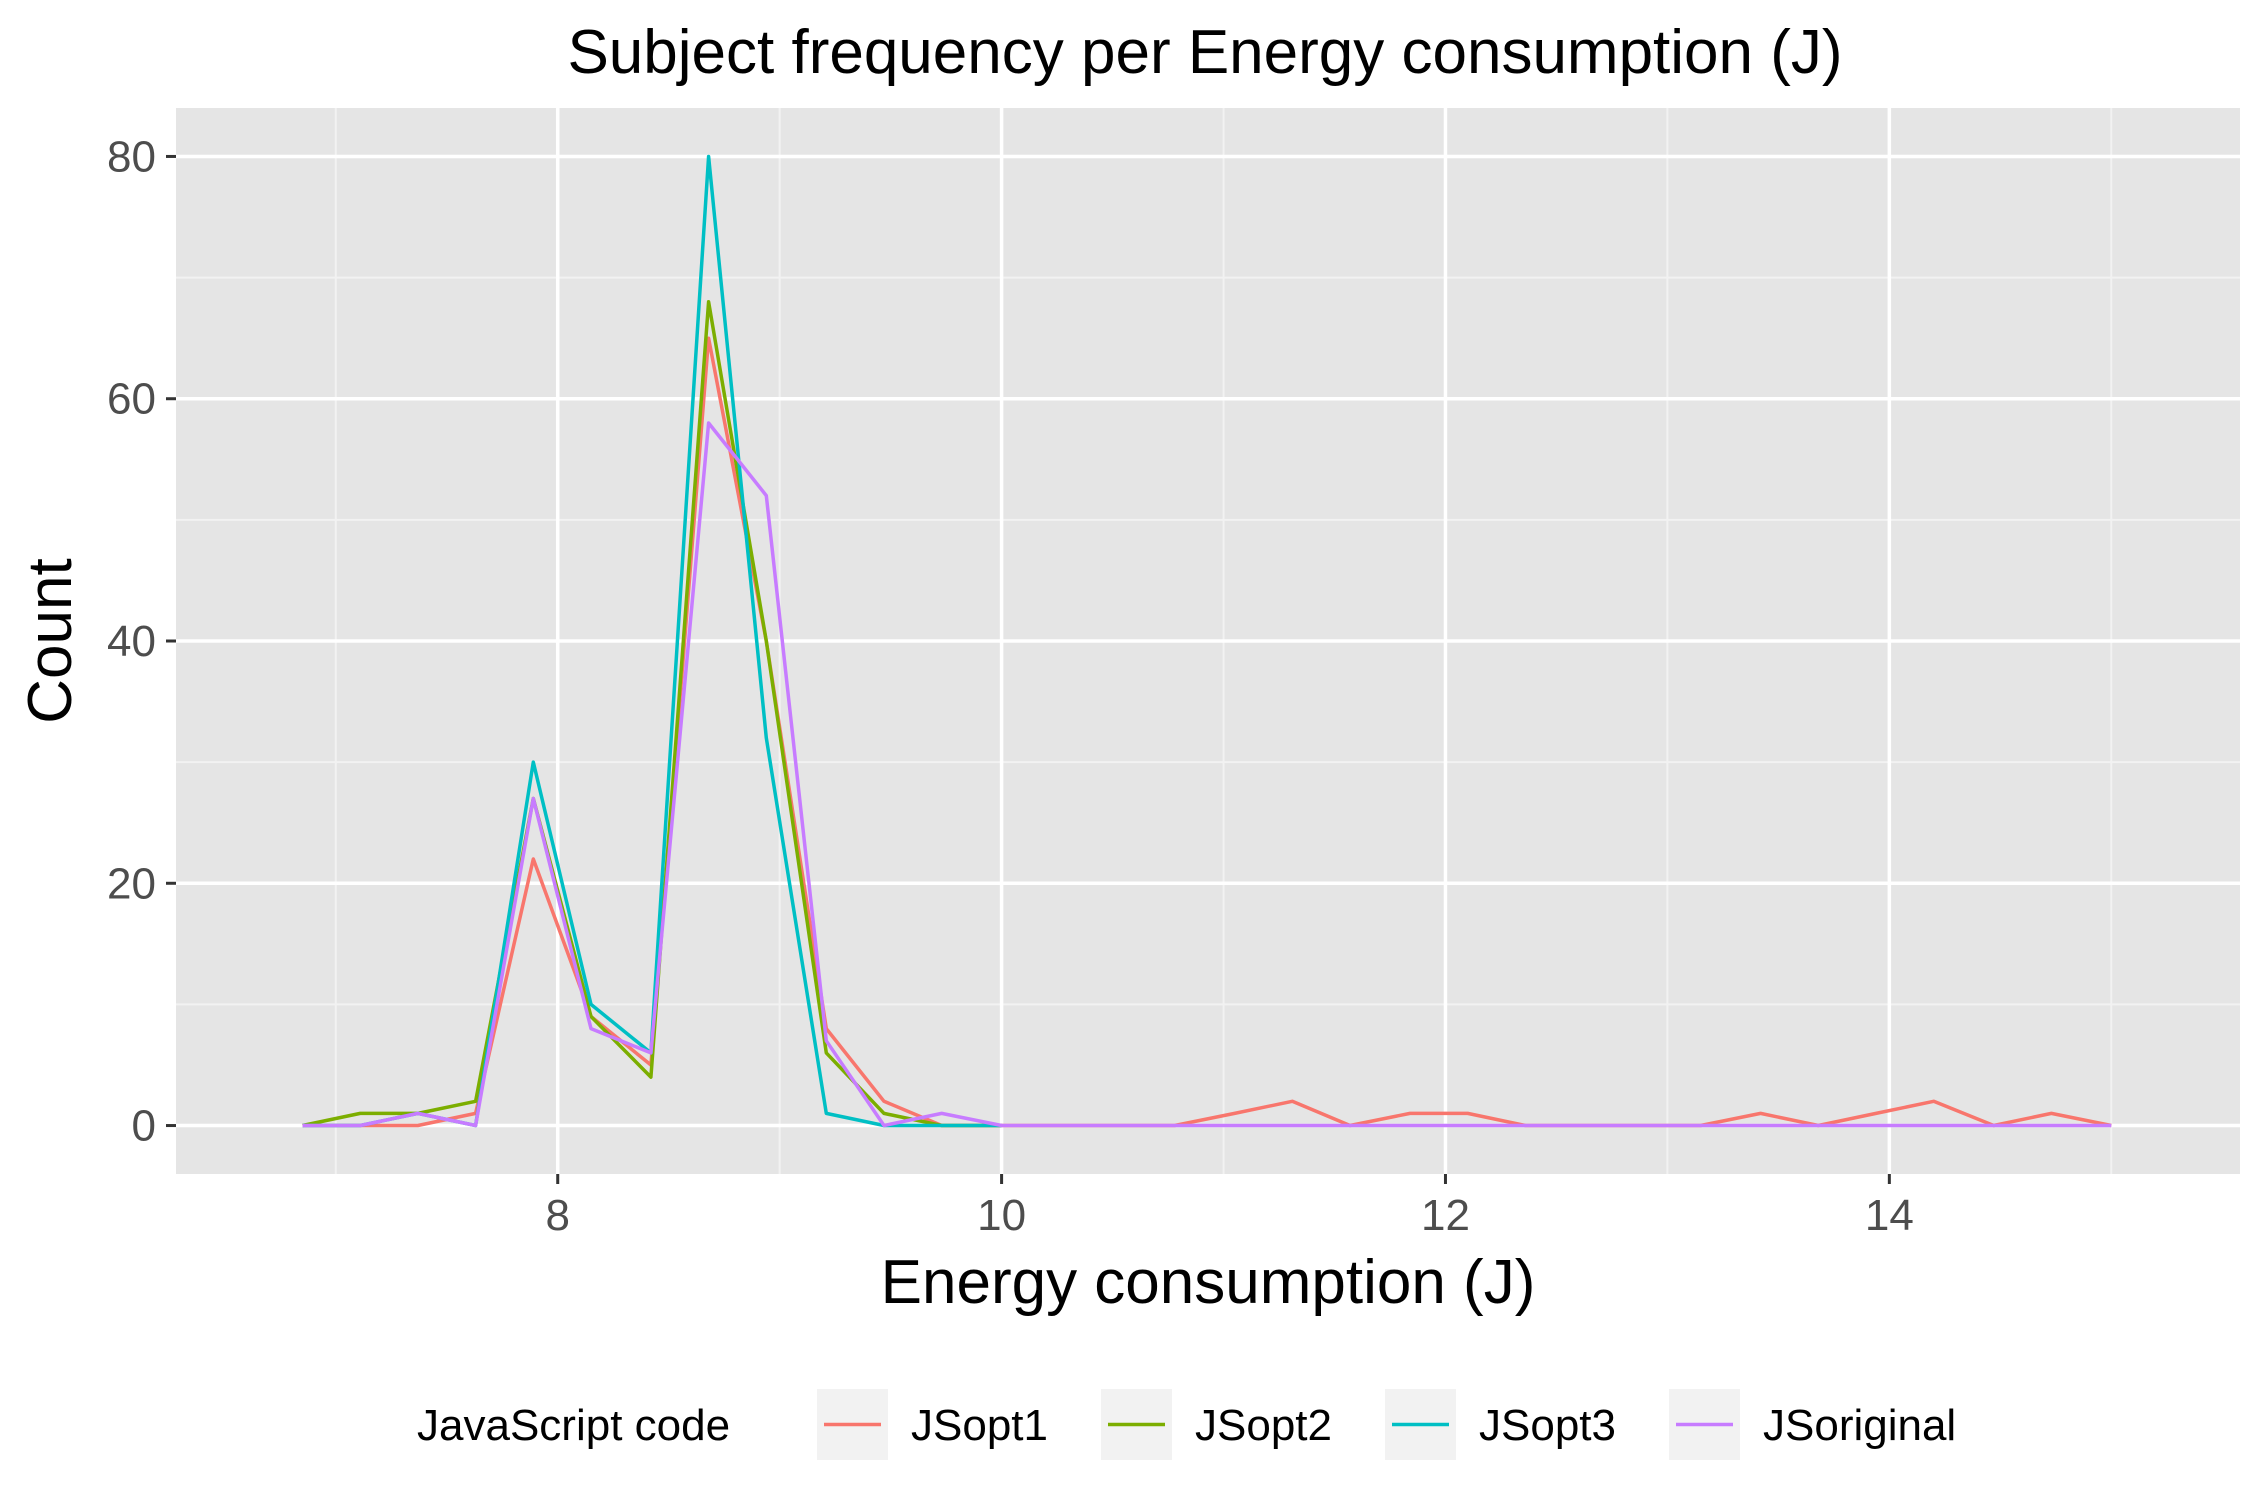 The image size is (2250, 1500). I want to click on x-tick-label: 10, so click(1001, 1215).